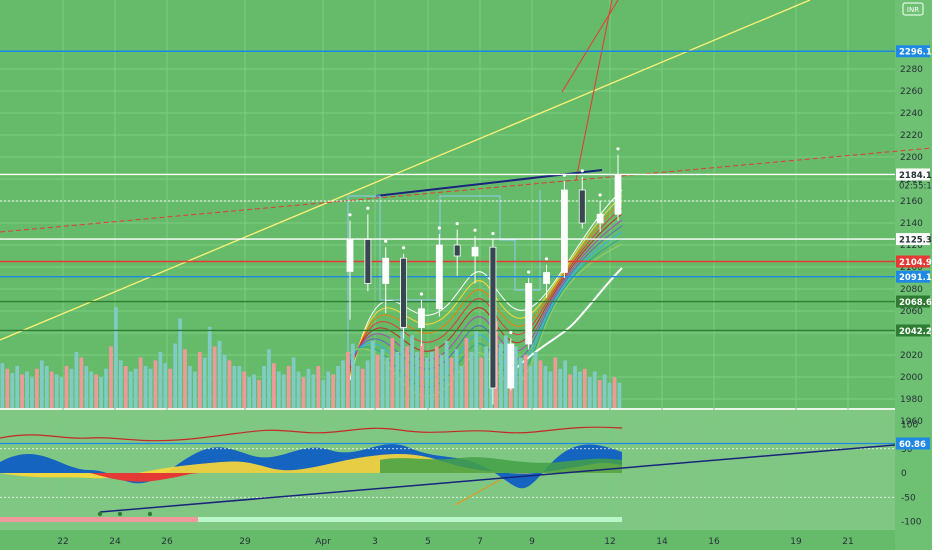  Describe the element at coordinates (915, 53) in the screenshot. I see `price-label: 2296.14` at that location.